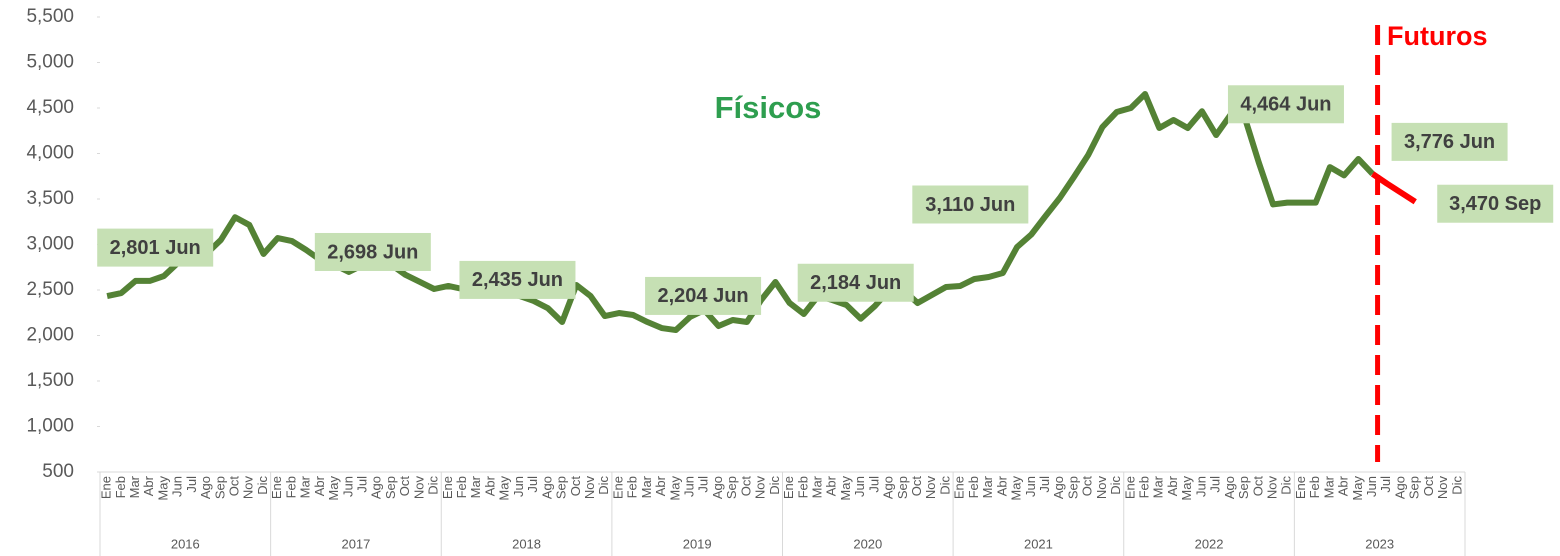  I want to click on year-label: 2020, so click(867, 543).